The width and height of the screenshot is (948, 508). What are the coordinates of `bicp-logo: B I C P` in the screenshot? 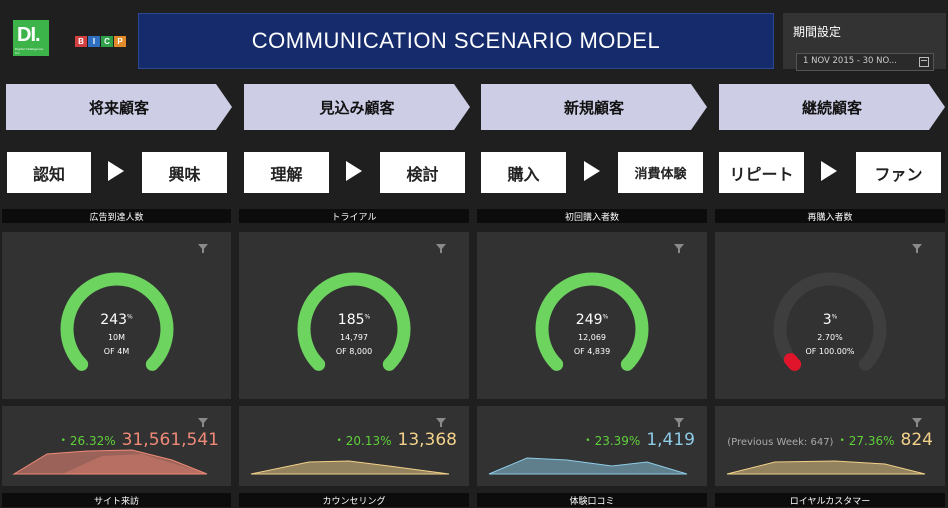 It's located at (100, 41).